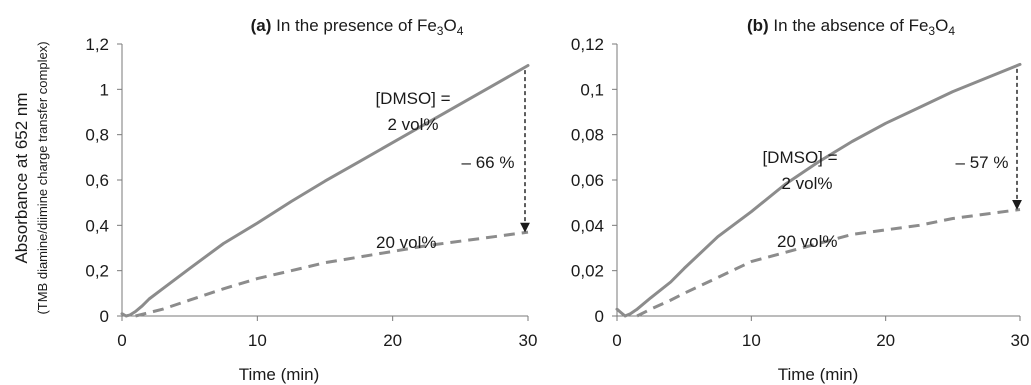 This screenshot has height=385, width=1031. I want to click on panel-b-y-tick-label: 0,1, so click(592, 89).